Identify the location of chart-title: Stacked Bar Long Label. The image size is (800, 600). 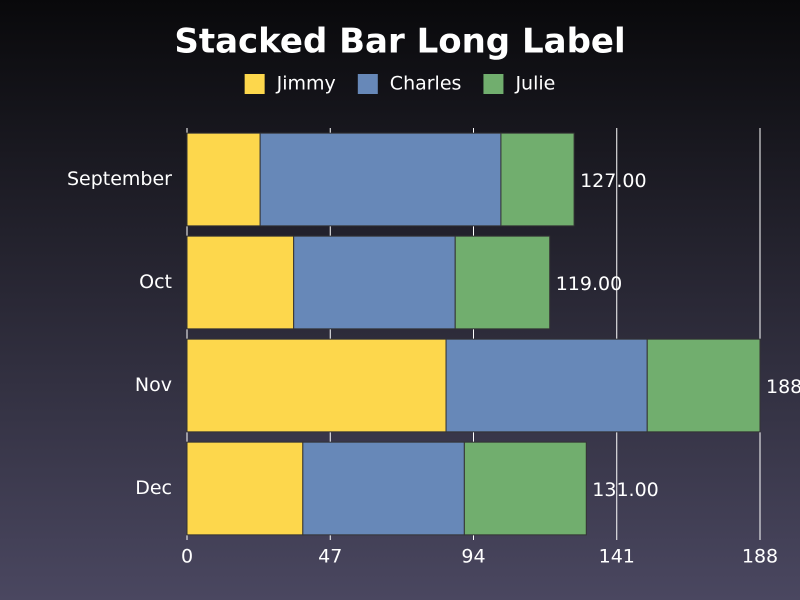
(399, 42).